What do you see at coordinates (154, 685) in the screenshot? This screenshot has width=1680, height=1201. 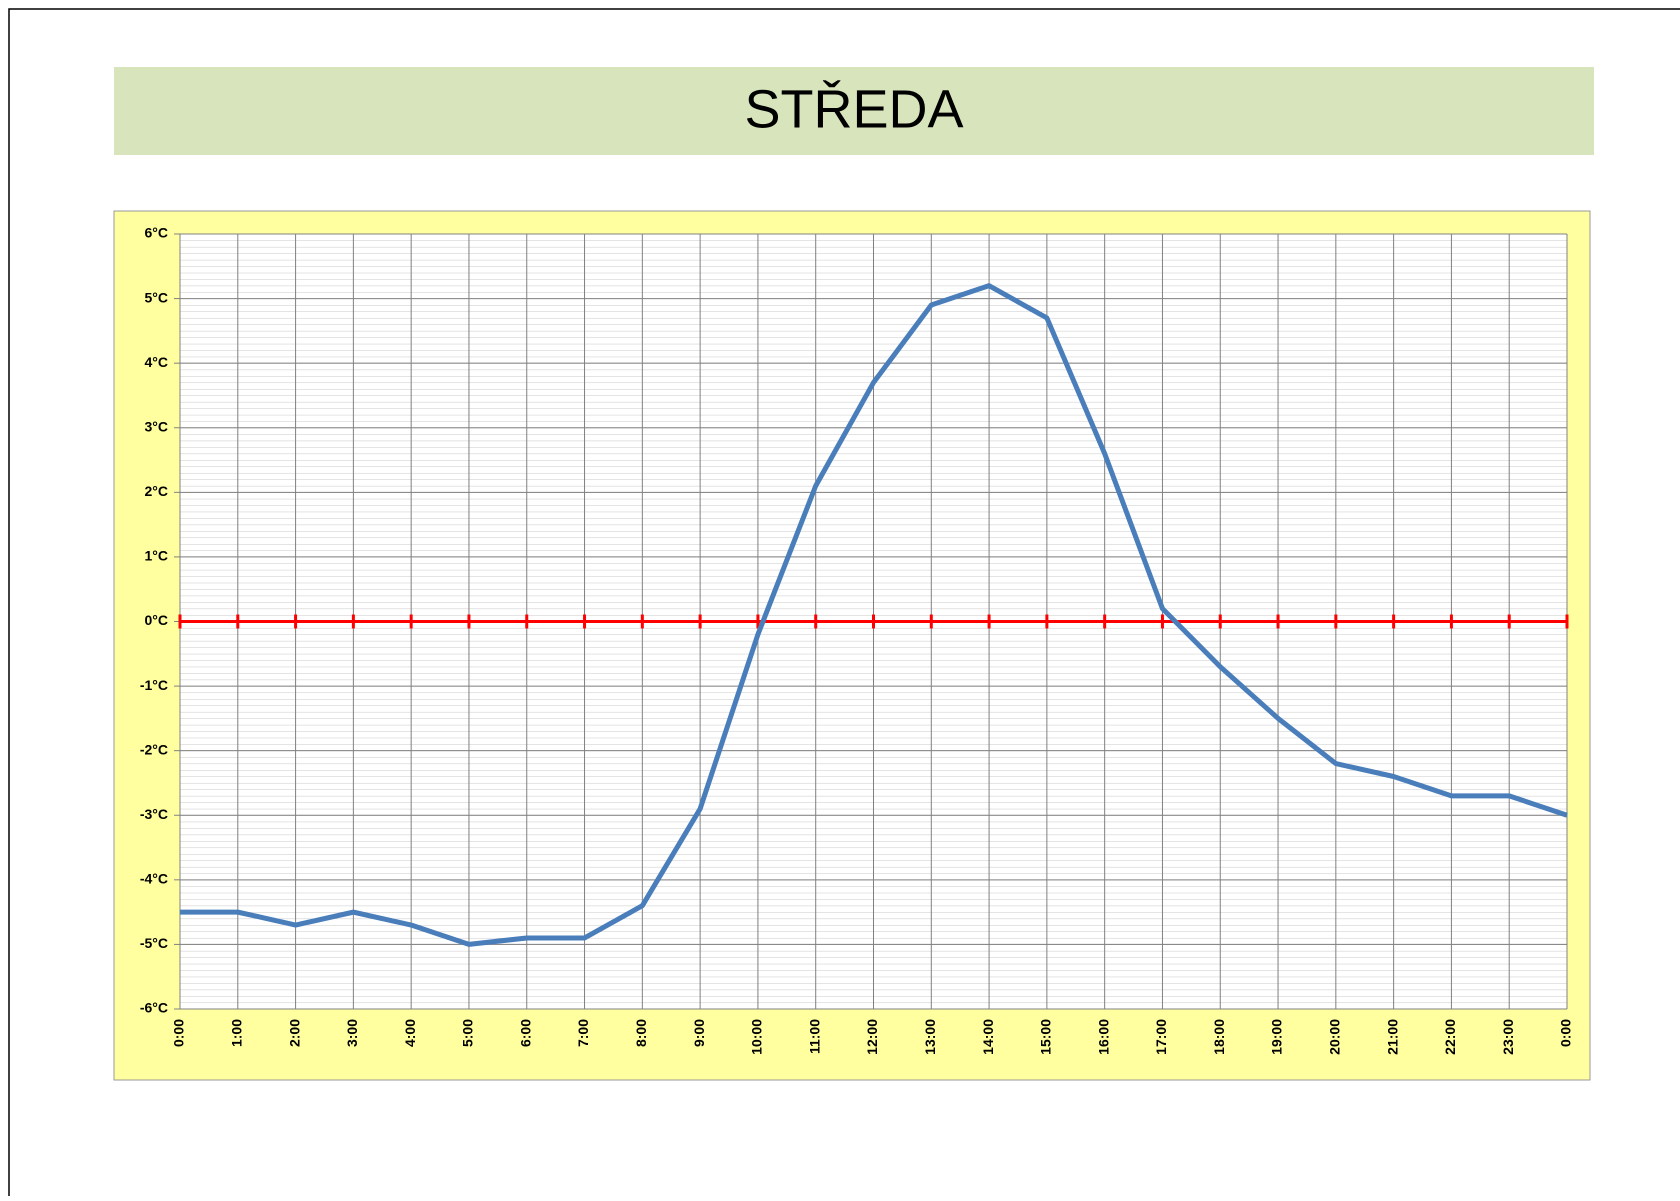 I see `y-tick-label: -1°C` at bounding box center [154, 685].